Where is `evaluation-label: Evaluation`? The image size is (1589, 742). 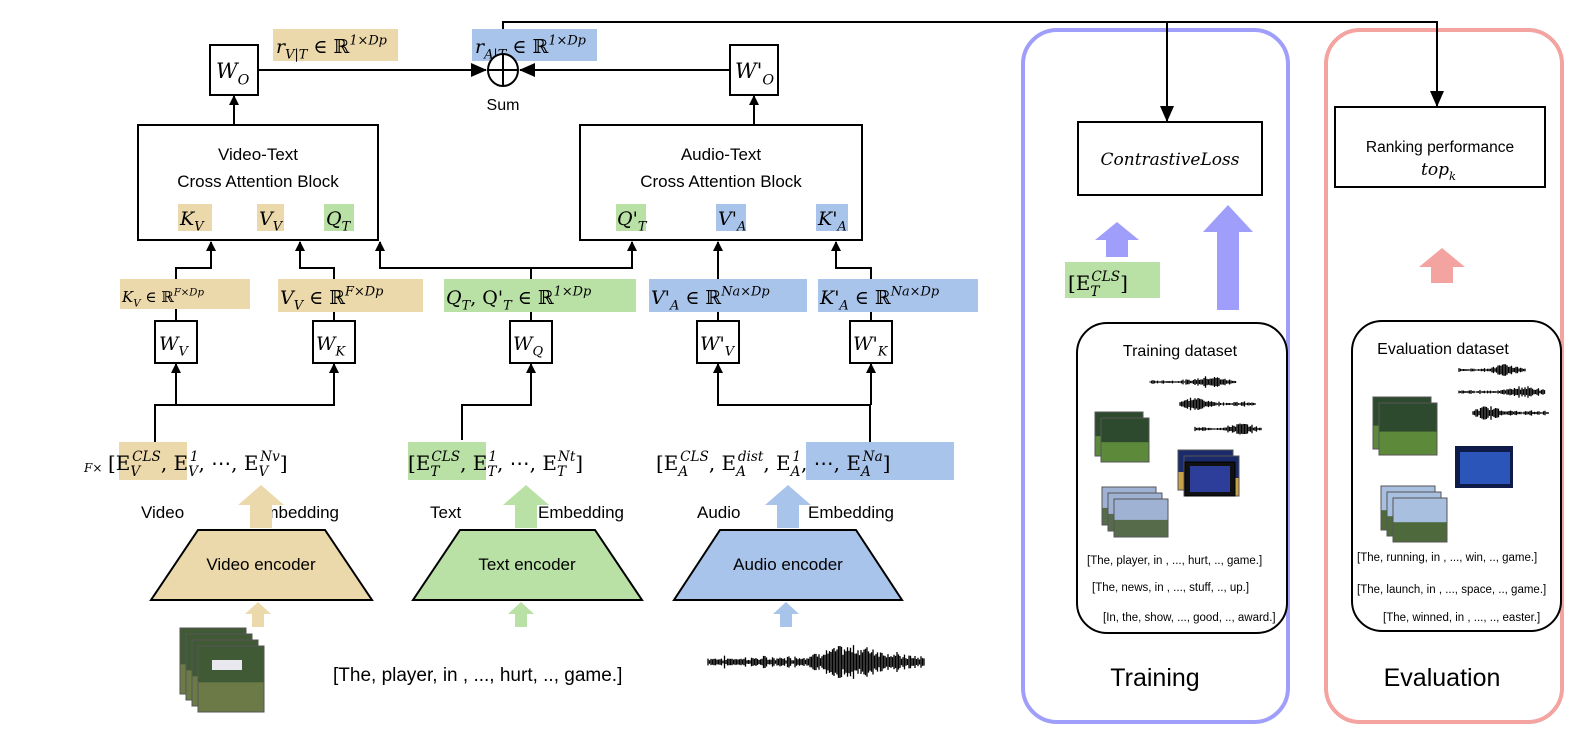
evaluation-label: Evaluation is located at coordinates (1442, 678).